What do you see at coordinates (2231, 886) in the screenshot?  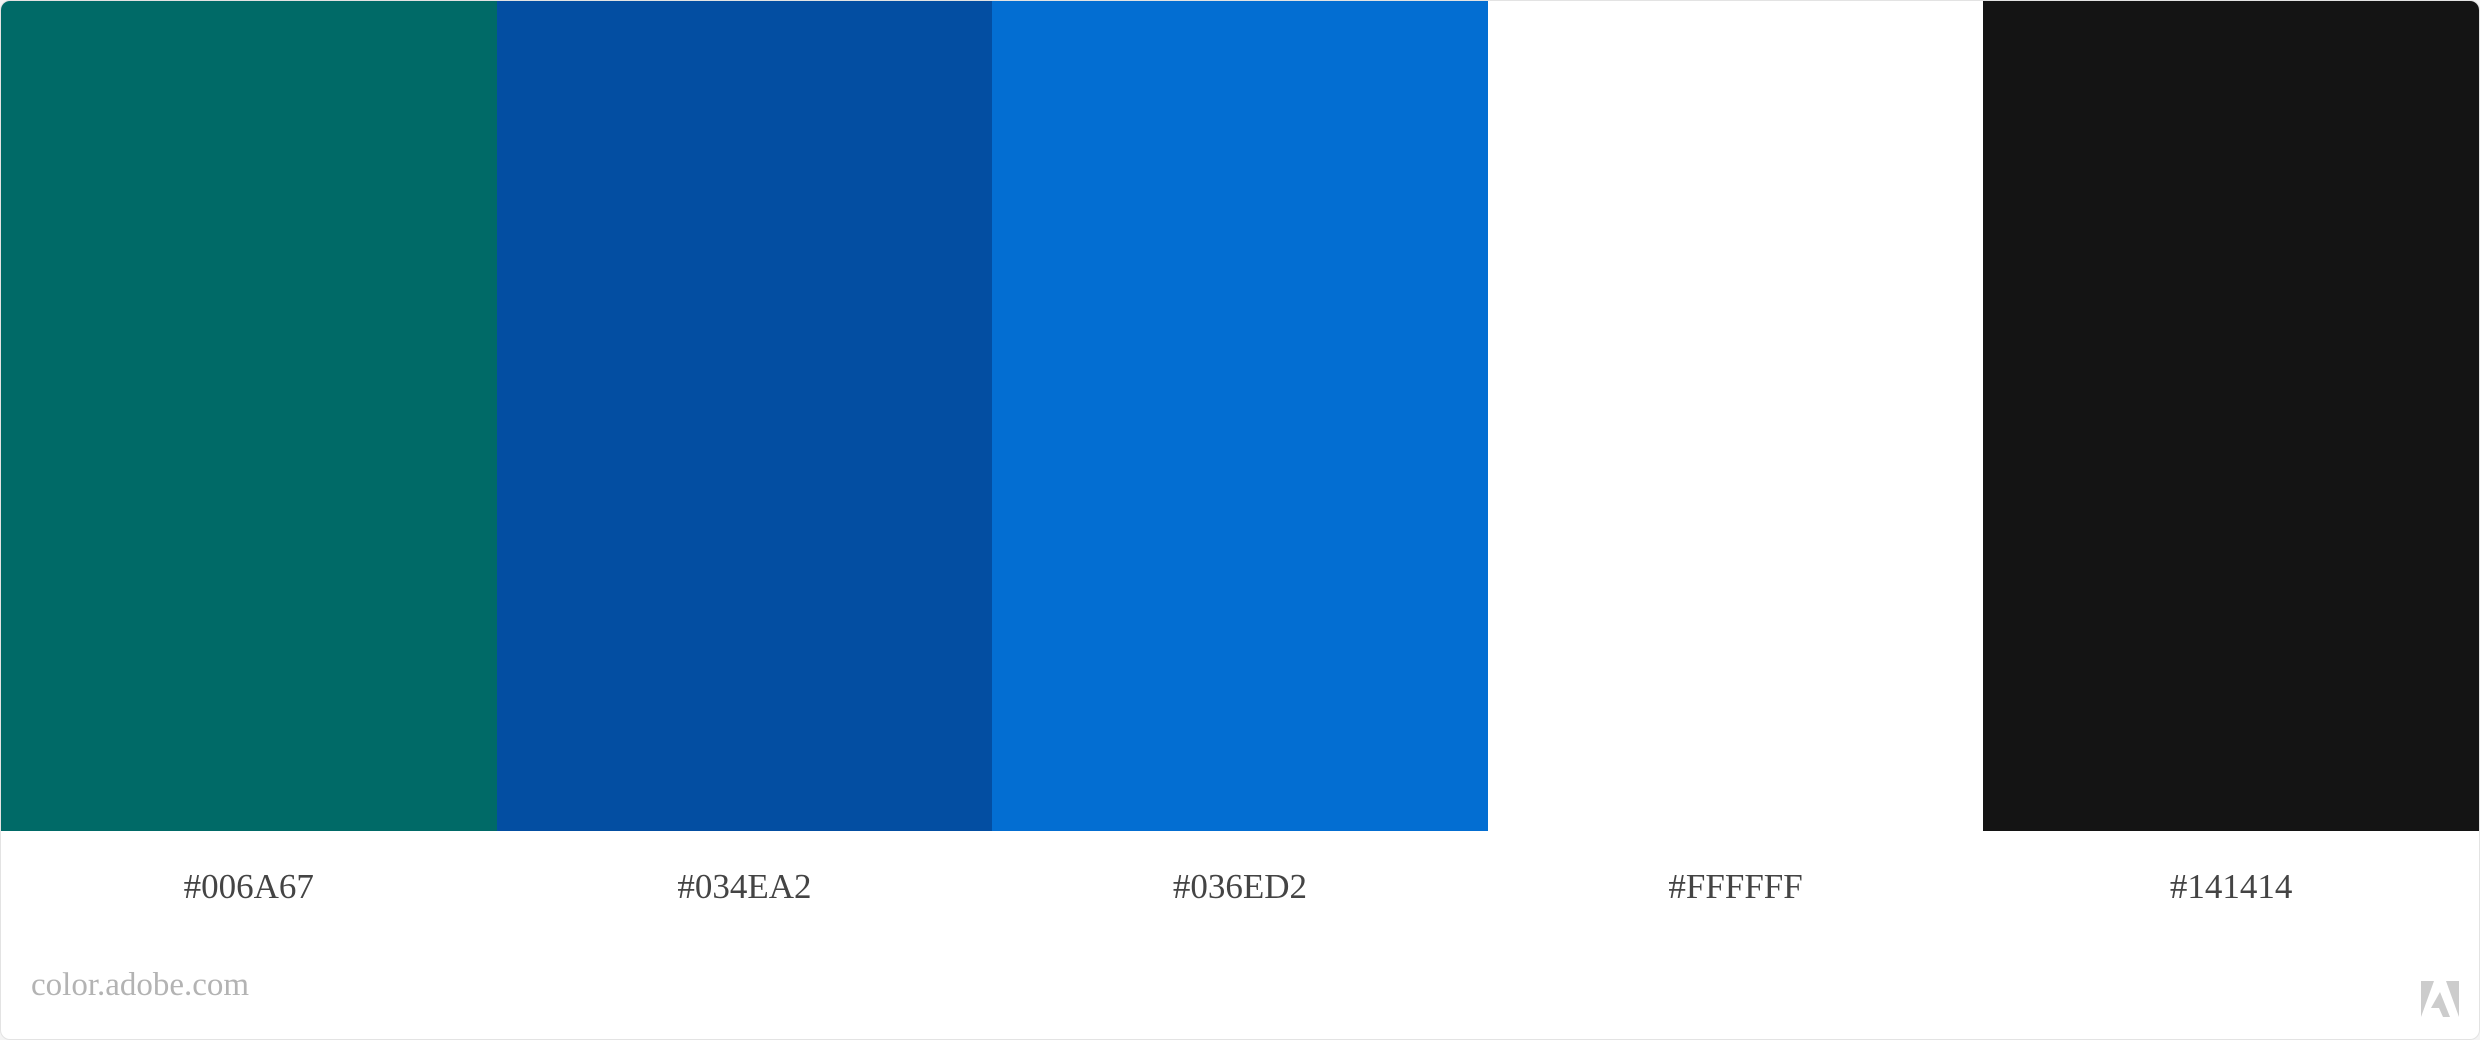 I see `hex-label-5: #141414` at bounding box center [2231, 886].